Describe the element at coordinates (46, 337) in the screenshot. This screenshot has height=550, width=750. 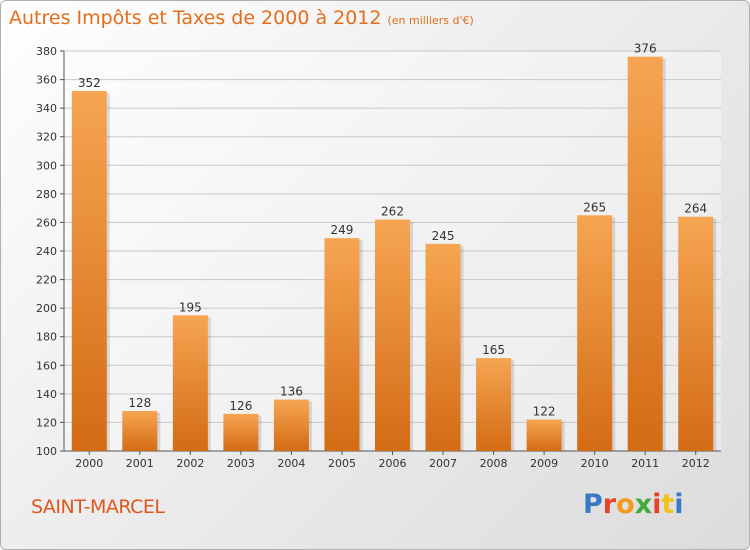
I see `y-tick-label: 180` at that location.